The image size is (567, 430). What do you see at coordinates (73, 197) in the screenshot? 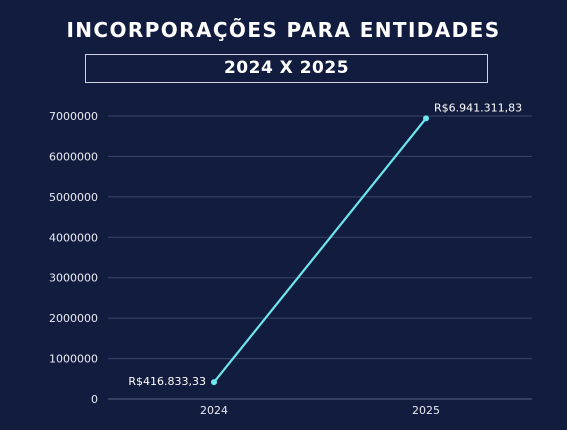
I see `y-tick-label: 5000000` at bounding box center [73, 197].